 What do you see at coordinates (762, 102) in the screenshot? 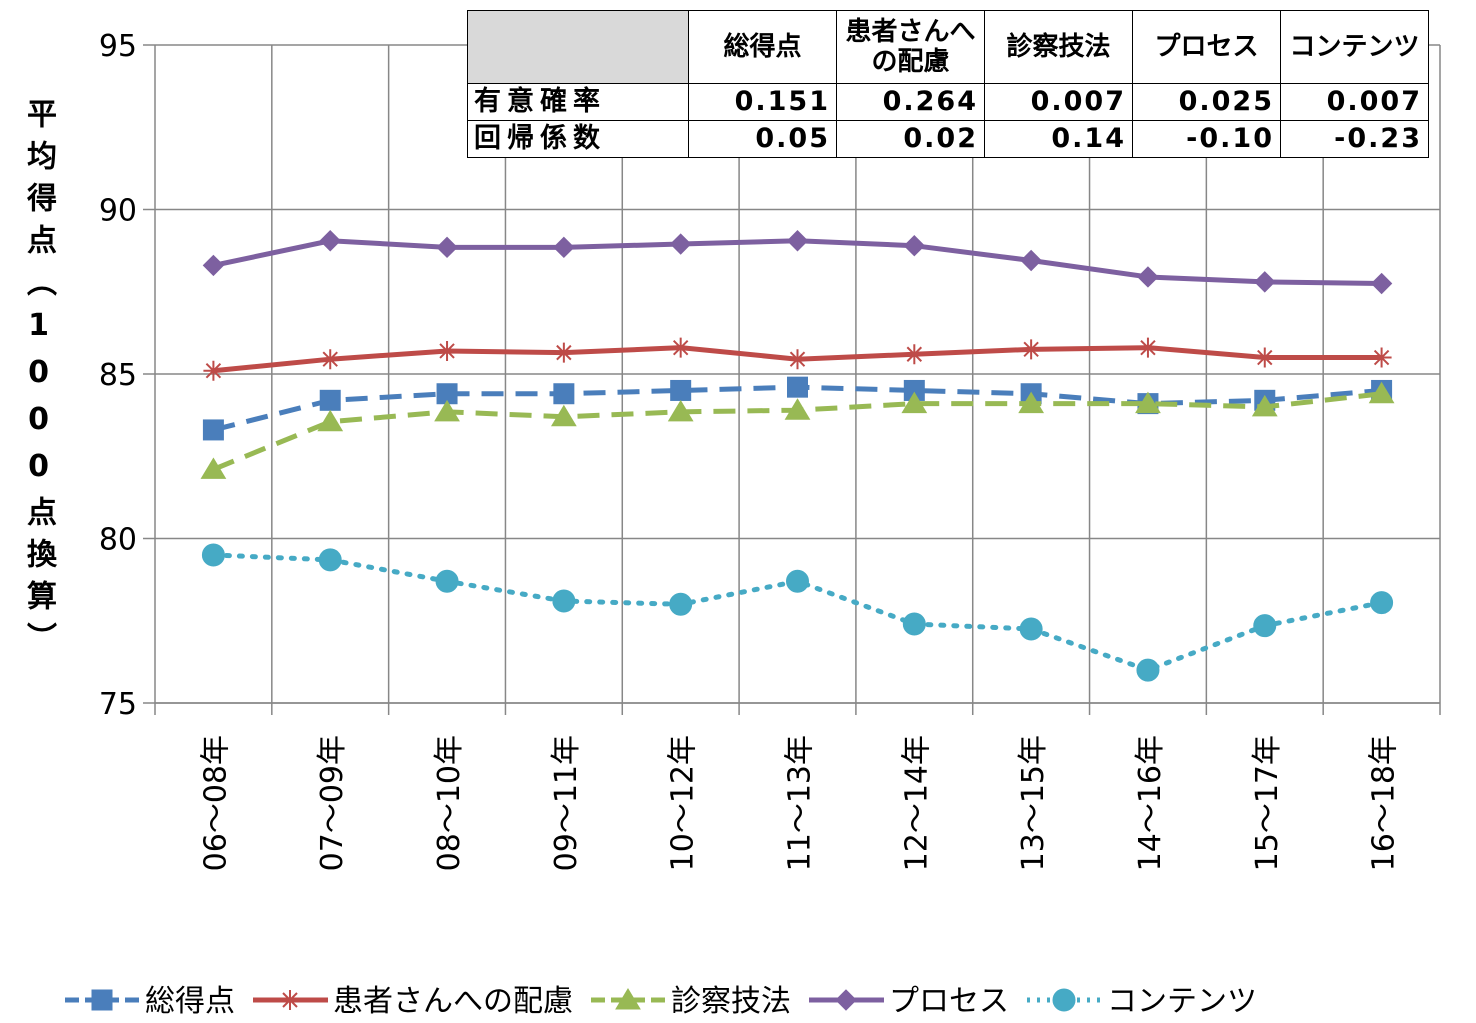
I see `table-cell: 0.151` at bounding box center [762, 102].